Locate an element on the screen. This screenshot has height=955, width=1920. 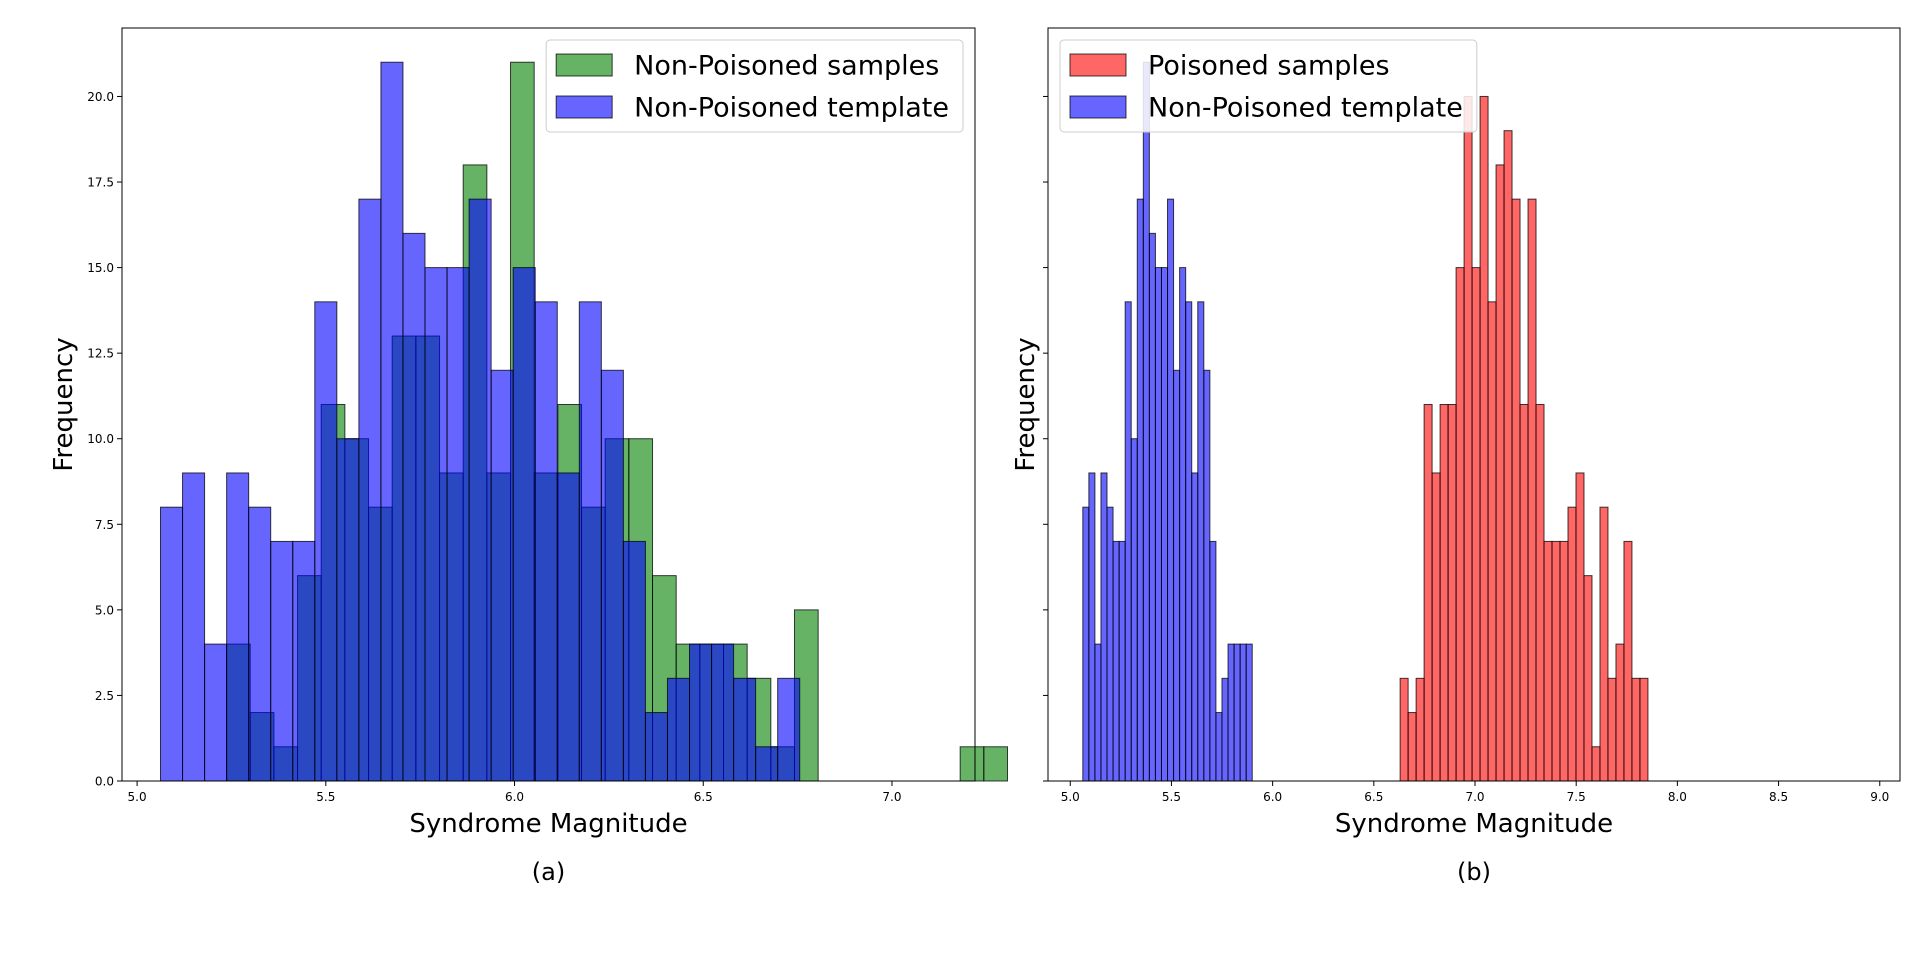
y-axis-label-a: Frequency is located at coordinates (64, 404).